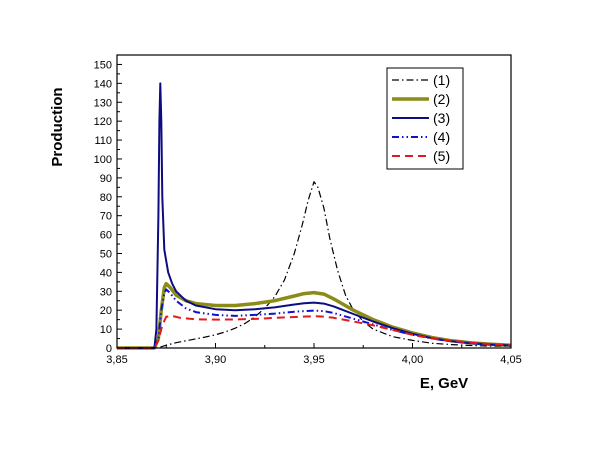  I want to click on legend-label-1: (1), so click(441, 80).